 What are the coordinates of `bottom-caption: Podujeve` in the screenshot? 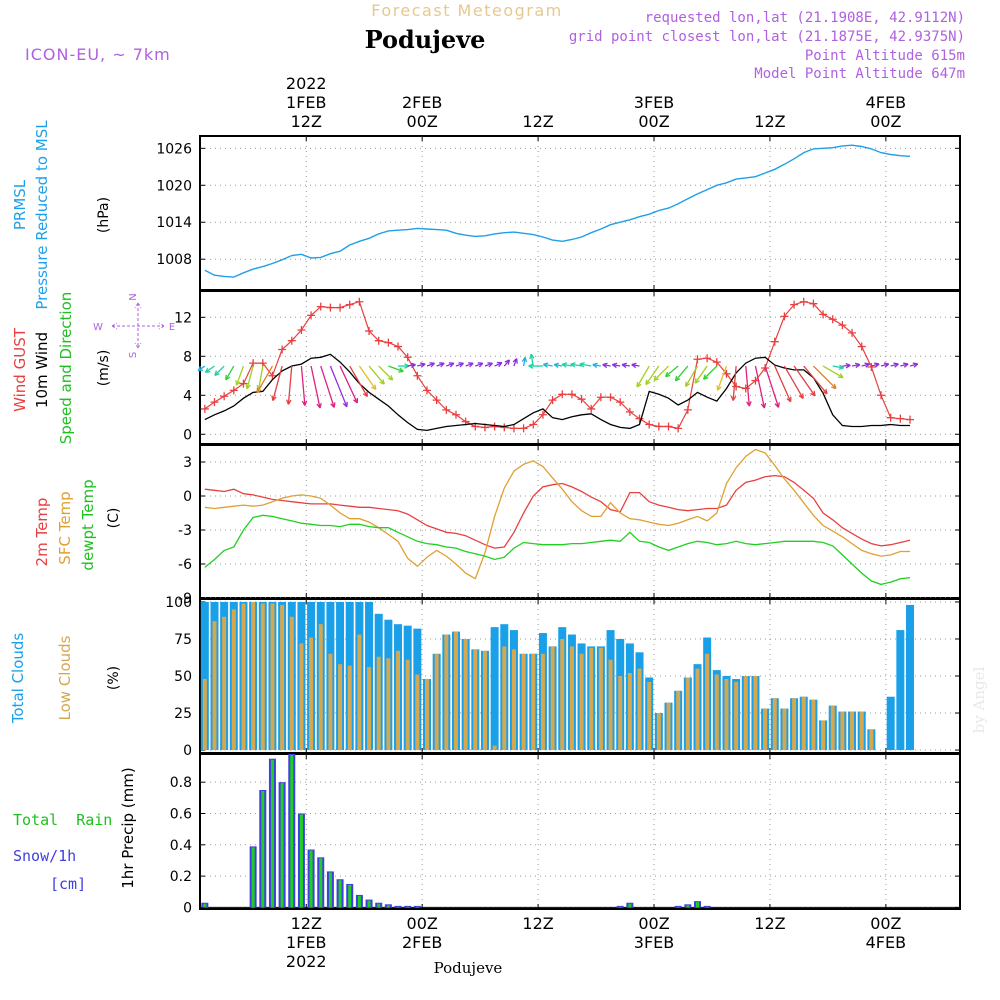 It's located at (468, 968).